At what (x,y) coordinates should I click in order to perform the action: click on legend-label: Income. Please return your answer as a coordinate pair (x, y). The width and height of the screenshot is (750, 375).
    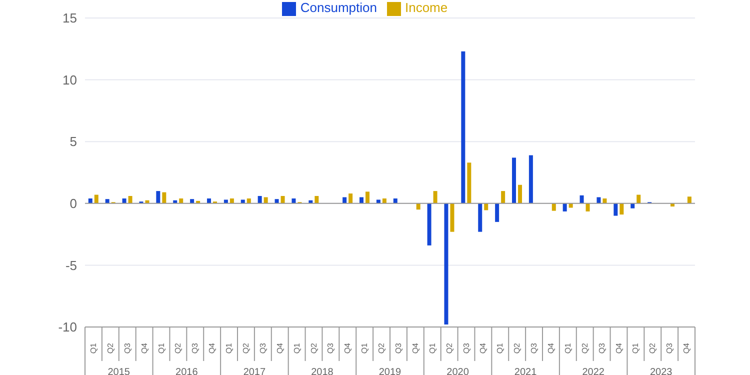
    Looking at the image, I should click on (426, 7).